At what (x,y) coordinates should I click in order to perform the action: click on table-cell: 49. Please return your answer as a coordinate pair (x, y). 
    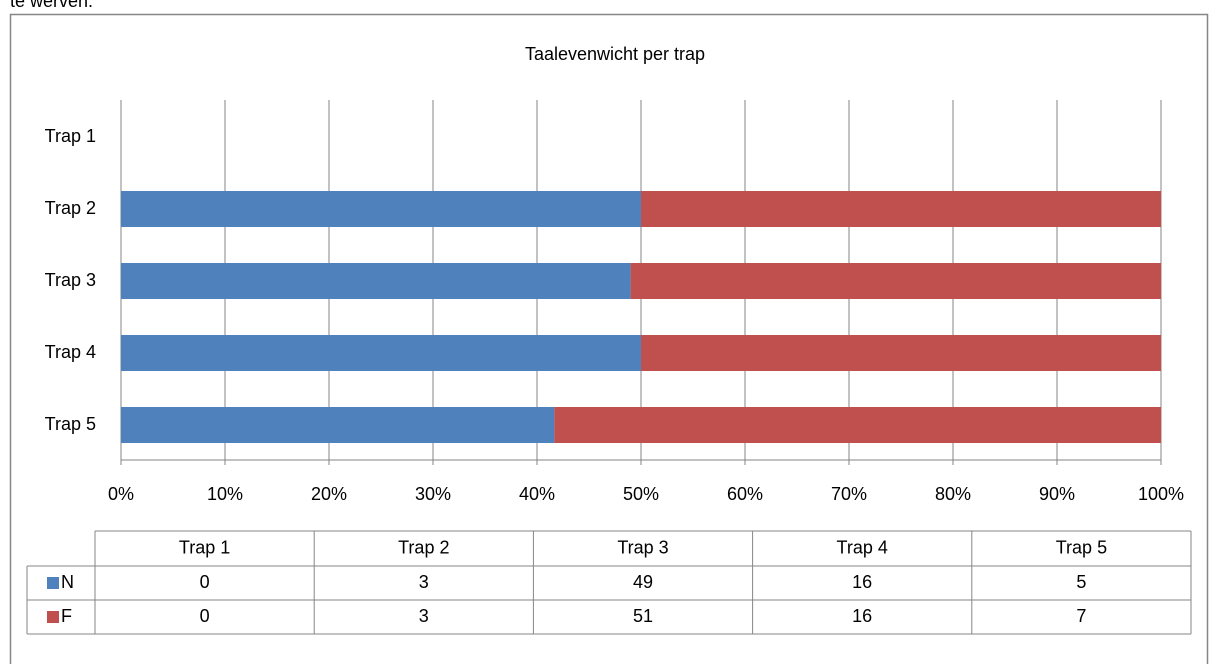
    Looking at the image, I should click on (643, 582).